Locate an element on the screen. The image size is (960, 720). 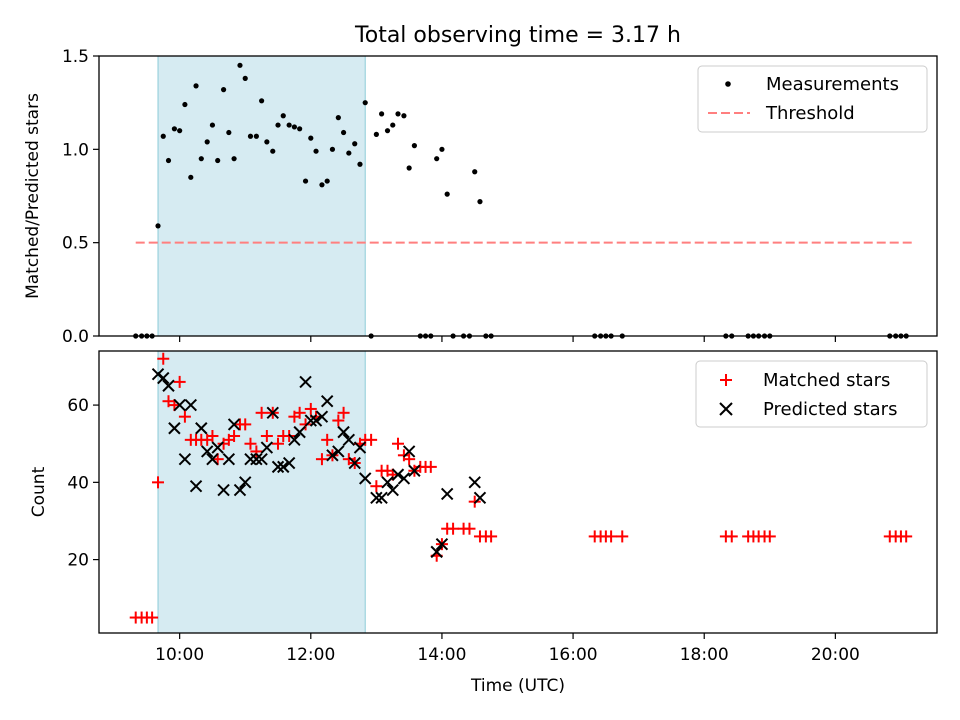
top-y-tick-label: 1.5 is located at coordinates (75, 57).